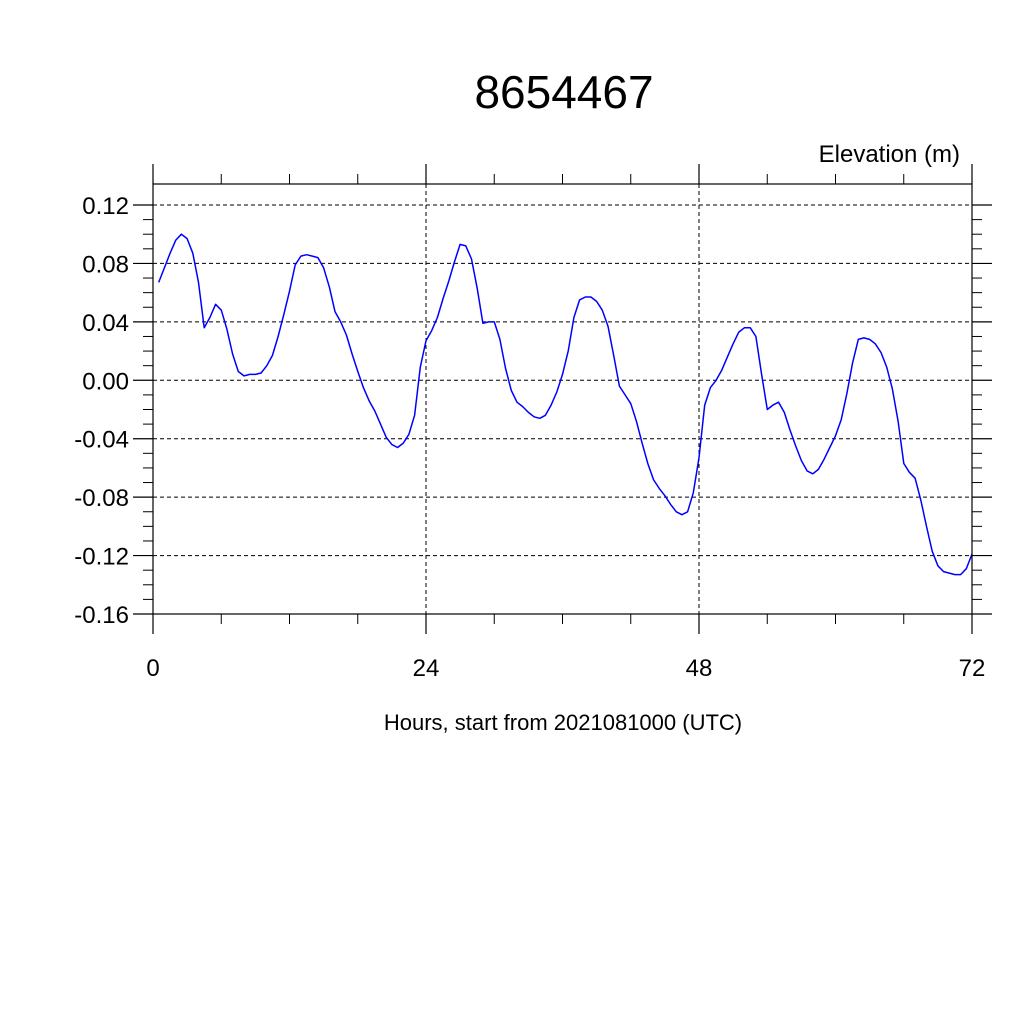  I want to click on x-tick-label: 72, so click(972, 668).